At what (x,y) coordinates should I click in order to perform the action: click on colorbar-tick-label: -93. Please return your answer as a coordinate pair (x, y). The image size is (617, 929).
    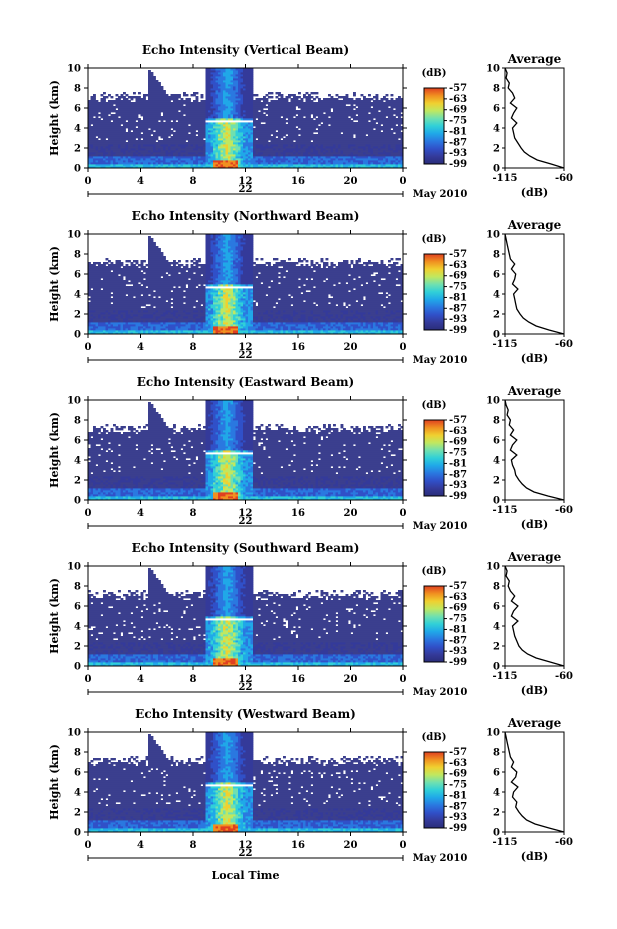
    Looking at the image, I should click on (458, 153).